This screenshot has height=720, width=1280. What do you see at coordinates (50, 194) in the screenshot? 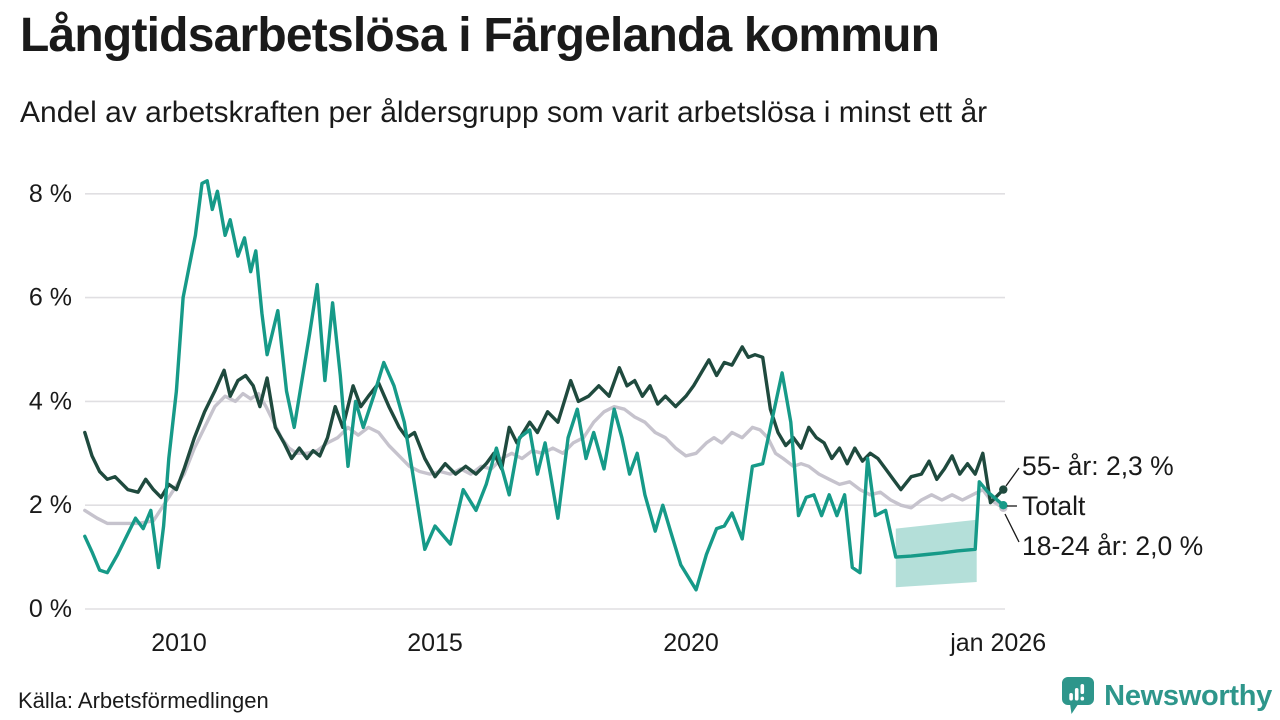
I see `y-tick-label: 8 %` at bounding box center [50, 194].